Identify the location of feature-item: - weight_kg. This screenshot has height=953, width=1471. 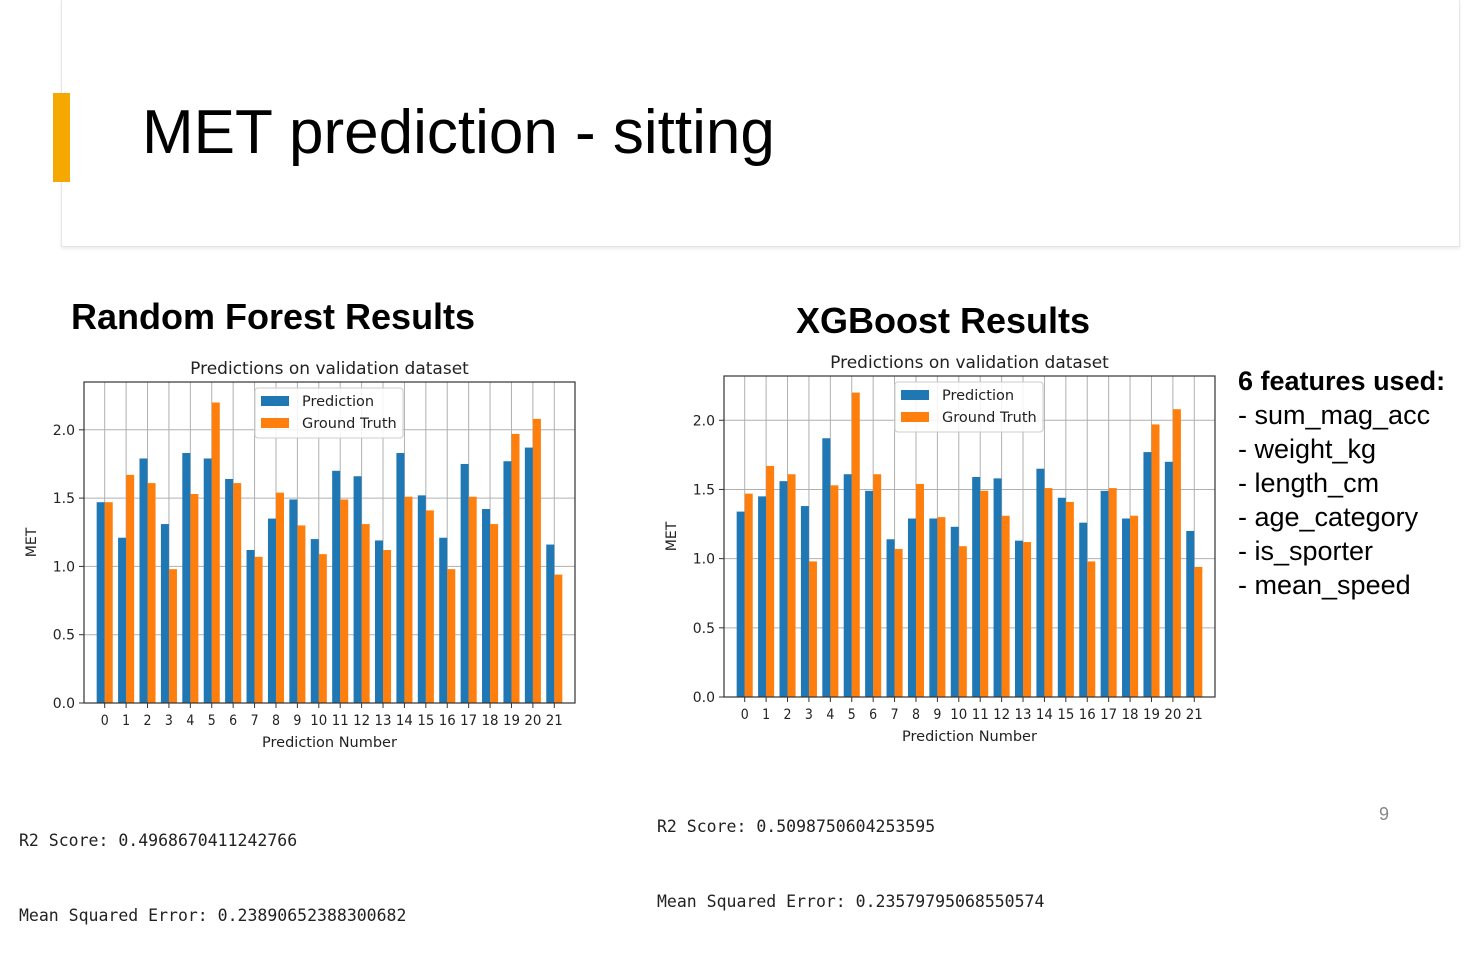
(1307, 449).